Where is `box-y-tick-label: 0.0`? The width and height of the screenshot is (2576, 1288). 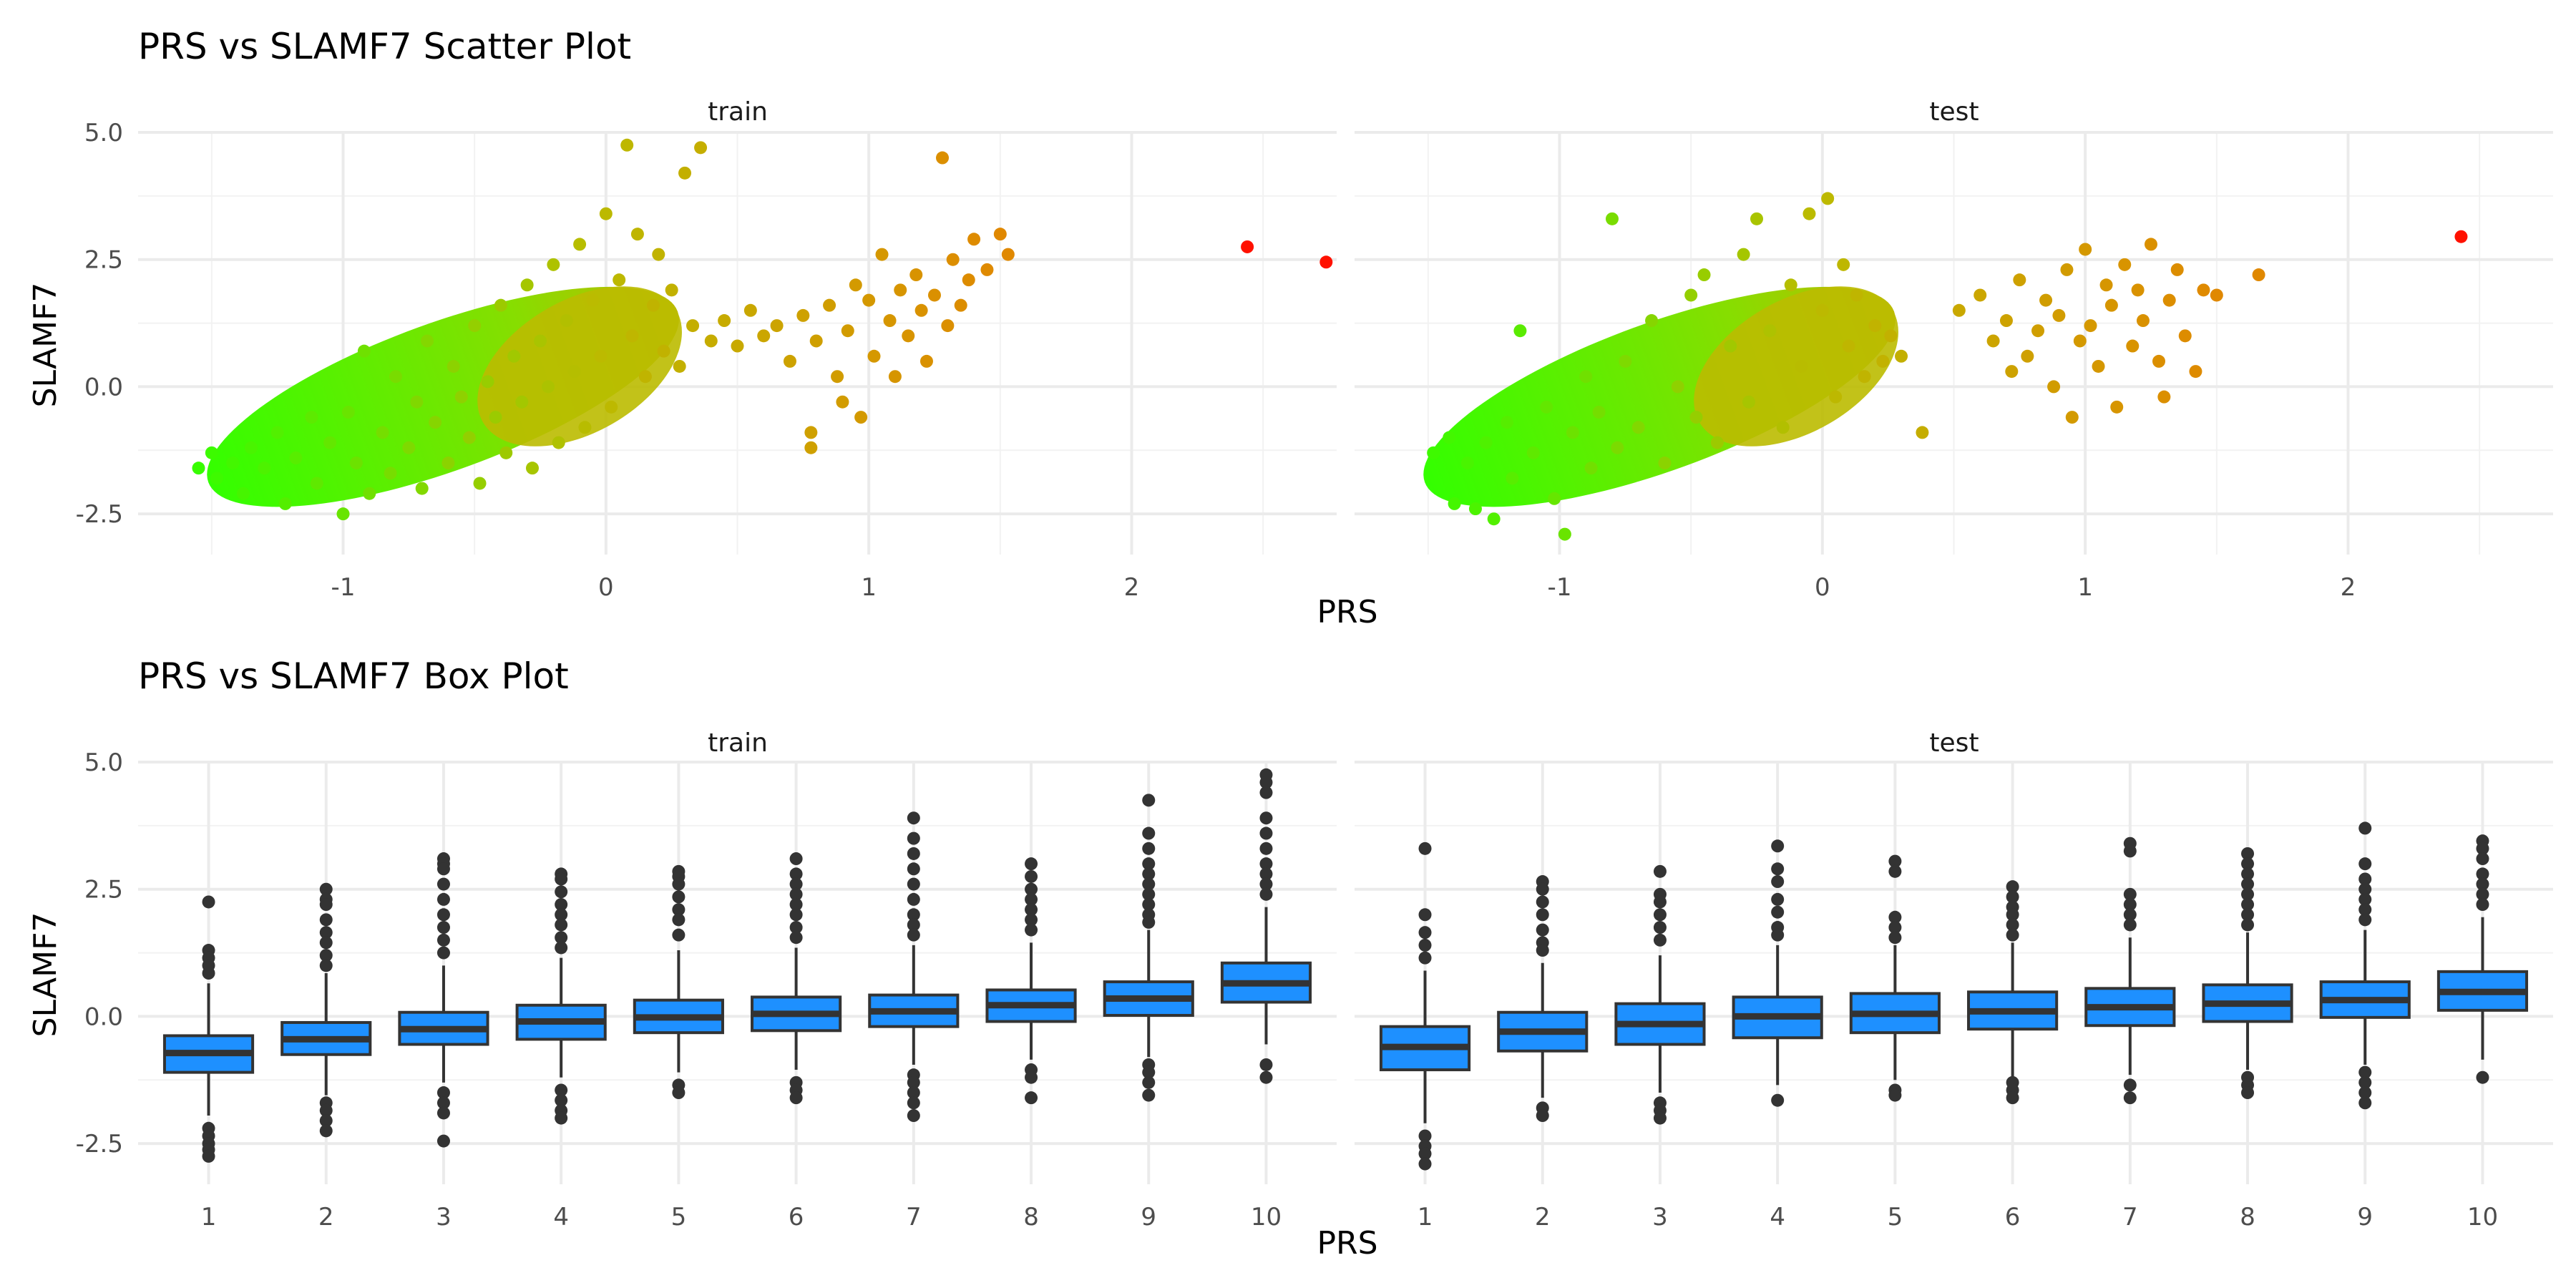
box-y-tick-label: 0.0 is located at coordinates (103, 1017).